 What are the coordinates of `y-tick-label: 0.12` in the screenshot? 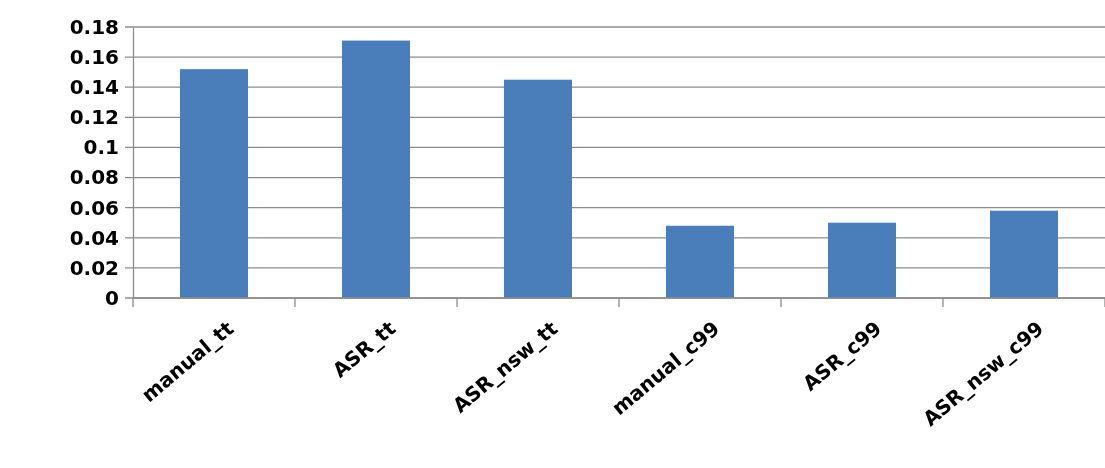 It's located at (94, 117).